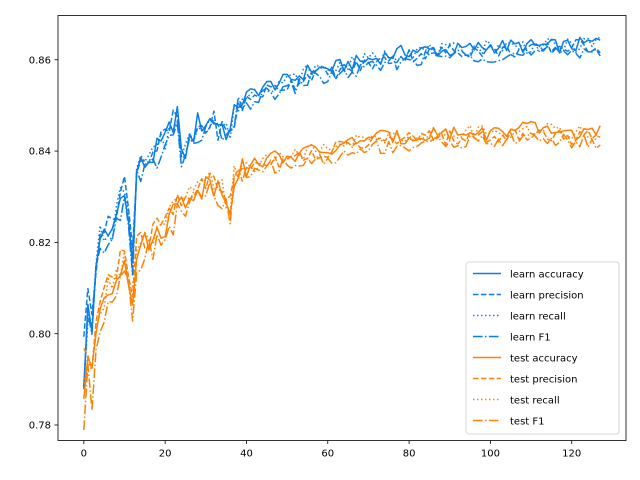 The image size is (640, 480). Describe the element at coordinates (544, 380) in the screenshot. I see `legend-label: test precision` at that location.